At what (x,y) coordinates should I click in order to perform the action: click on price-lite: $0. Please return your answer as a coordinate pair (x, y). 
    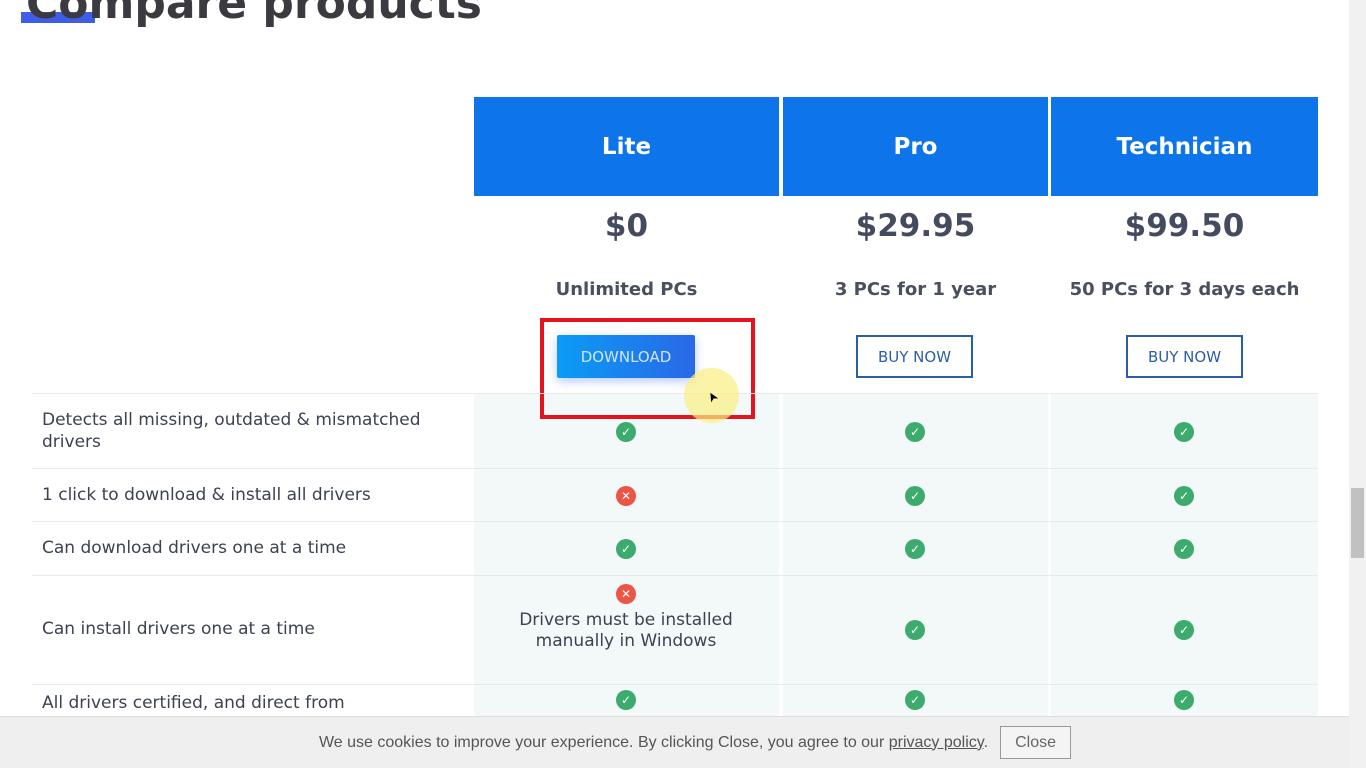
    Looking at the image, I should click on (626, 226).